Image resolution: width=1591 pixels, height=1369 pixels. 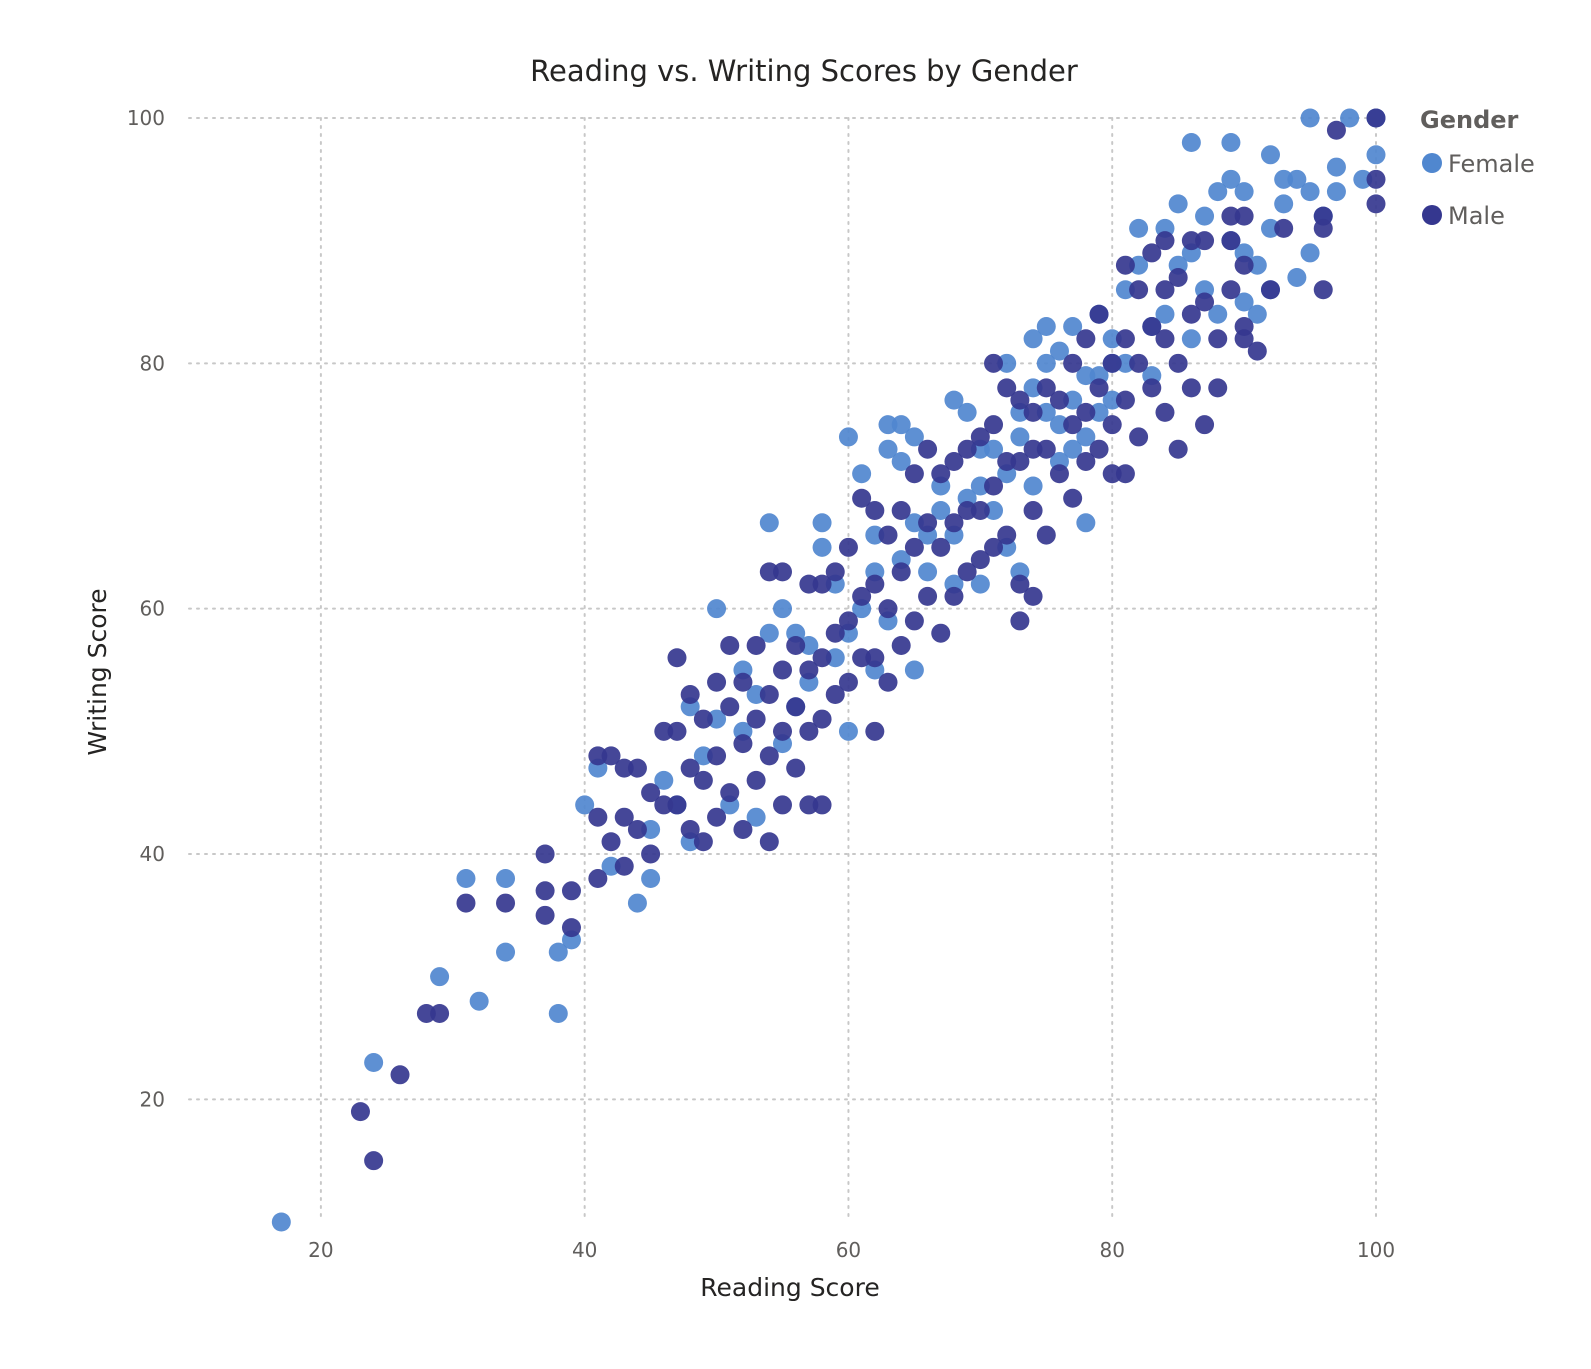 I want to click on y-tick-label: 40, so click(x=152, y=854).